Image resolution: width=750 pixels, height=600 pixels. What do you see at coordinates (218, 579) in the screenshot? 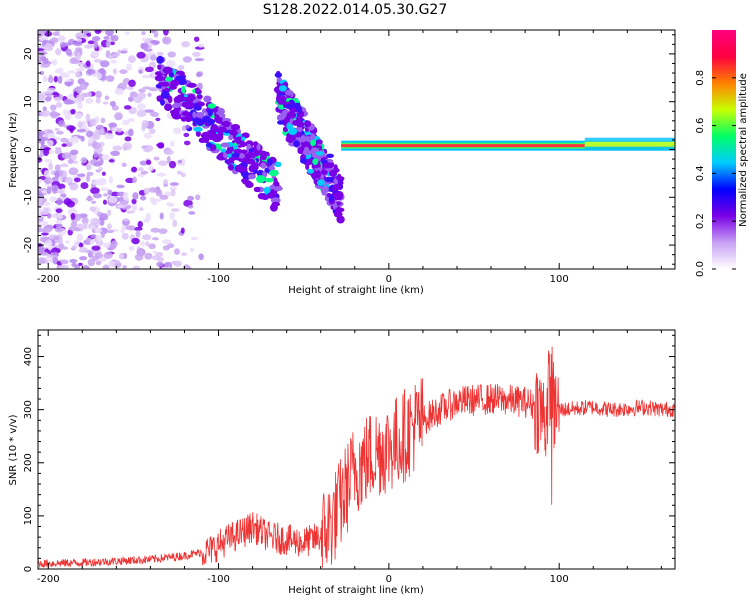
I see `x-tick-label: -100` at bounding box center [218, 579].